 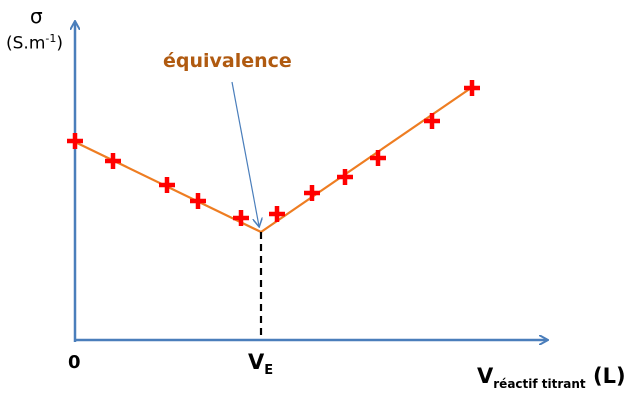 What do you see at coordinates (51, 38) in the screenshot?
I see `unit-exp: -1` at bounding box center [51, 38].